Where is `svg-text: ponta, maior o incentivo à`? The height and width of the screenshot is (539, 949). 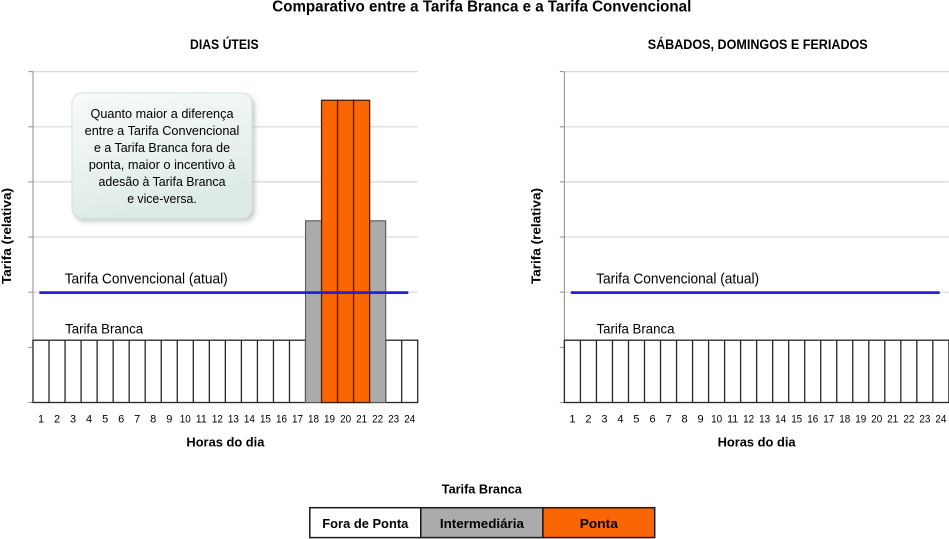 svg-text: ponta, maior o incentivo à is located at coordinates (162, 164).